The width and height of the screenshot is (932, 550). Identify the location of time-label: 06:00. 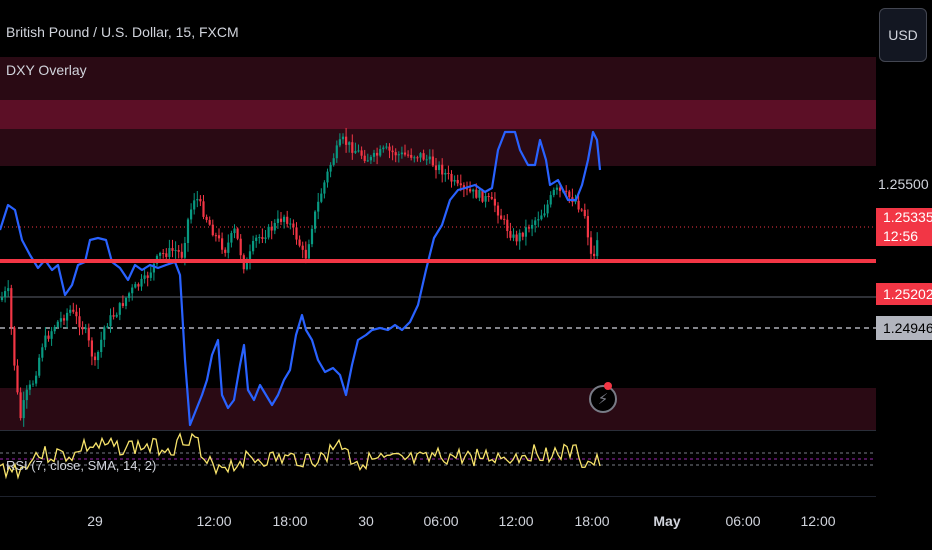
(441, 521).